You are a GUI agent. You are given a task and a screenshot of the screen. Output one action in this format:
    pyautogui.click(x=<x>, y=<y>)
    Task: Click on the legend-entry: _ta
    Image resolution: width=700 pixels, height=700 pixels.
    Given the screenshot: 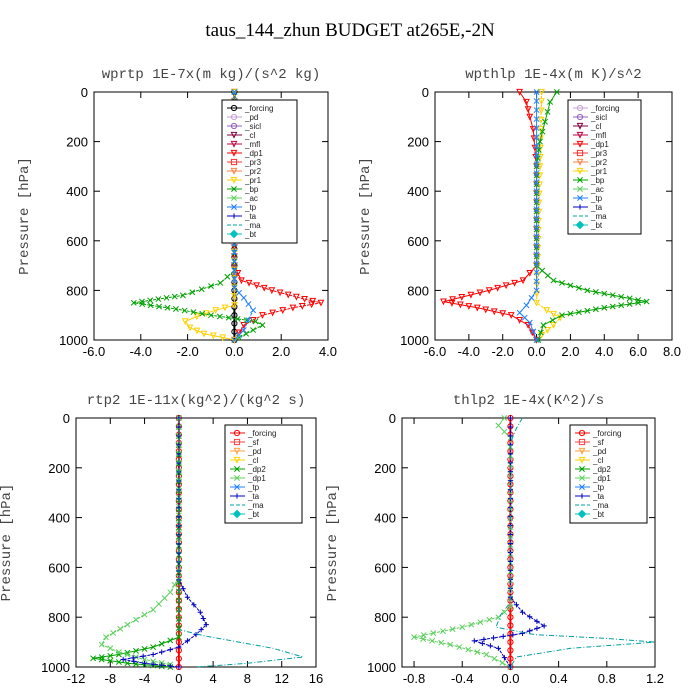 What is the action you would take?
    pyautogui.click(x=245, y=496)
    